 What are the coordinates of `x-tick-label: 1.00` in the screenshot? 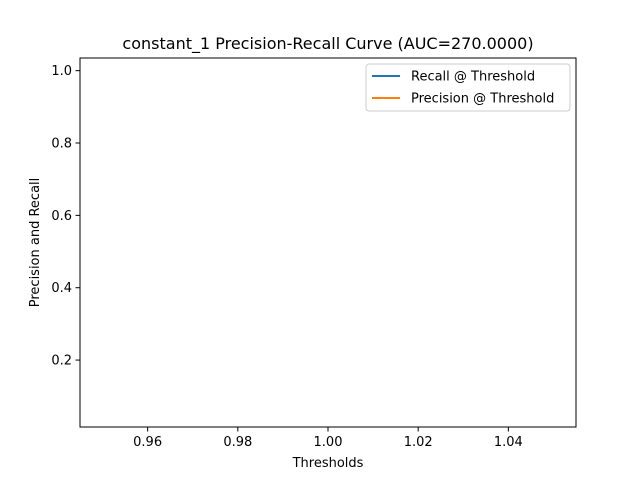 It's located at (328, 442).